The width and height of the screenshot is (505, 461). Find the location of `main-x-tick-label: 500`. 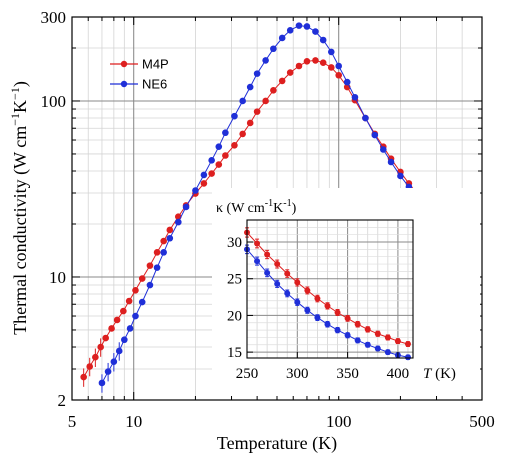

main-x-tick-label: 500 is located at coordinates (482, 421).